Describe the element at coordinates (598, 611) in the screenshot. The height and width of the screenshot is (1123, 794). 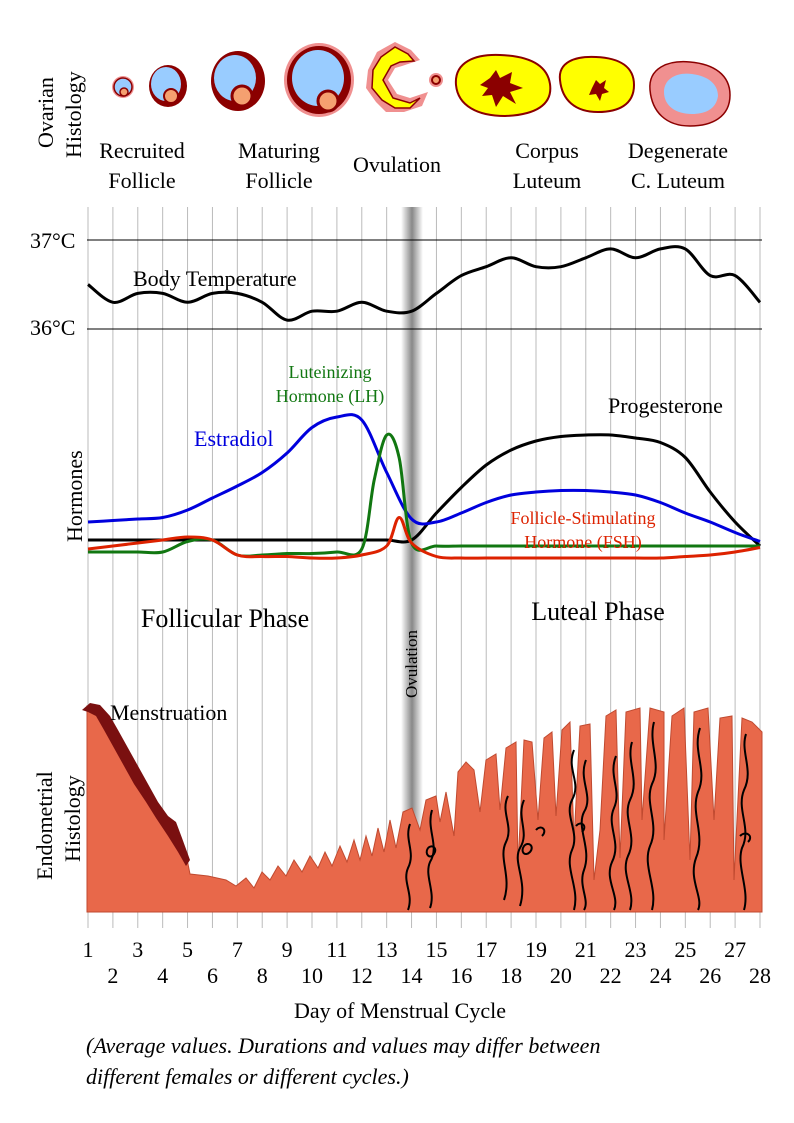
I see `luteal-phase-label: Luteal Phase` at that location.